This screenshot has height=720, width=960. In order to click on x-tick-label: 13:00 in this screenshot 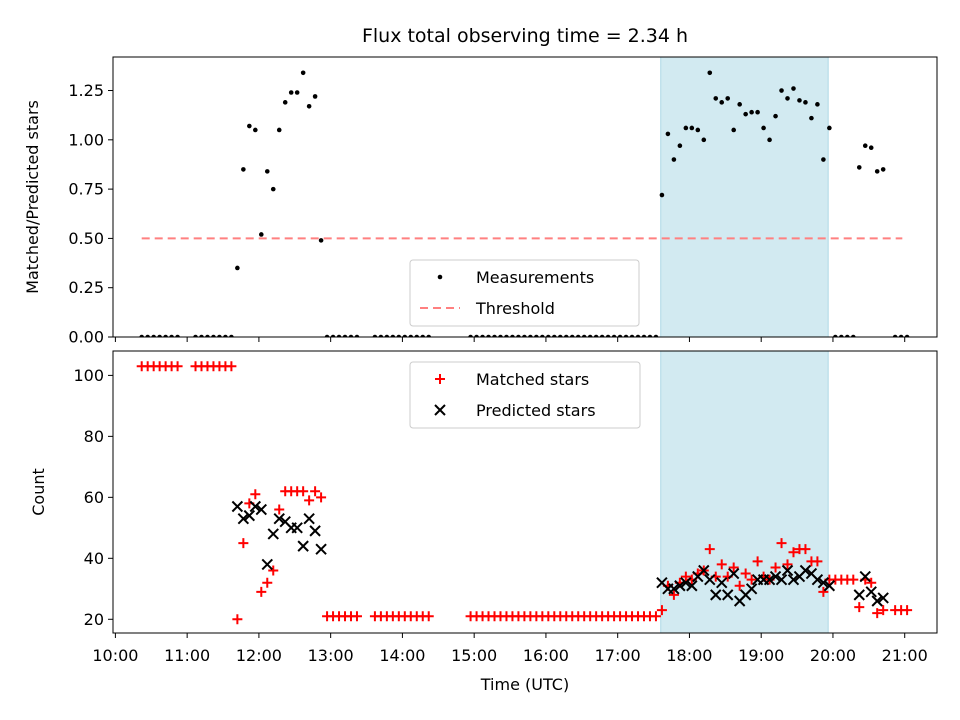, I will do `click(331, 655)`.